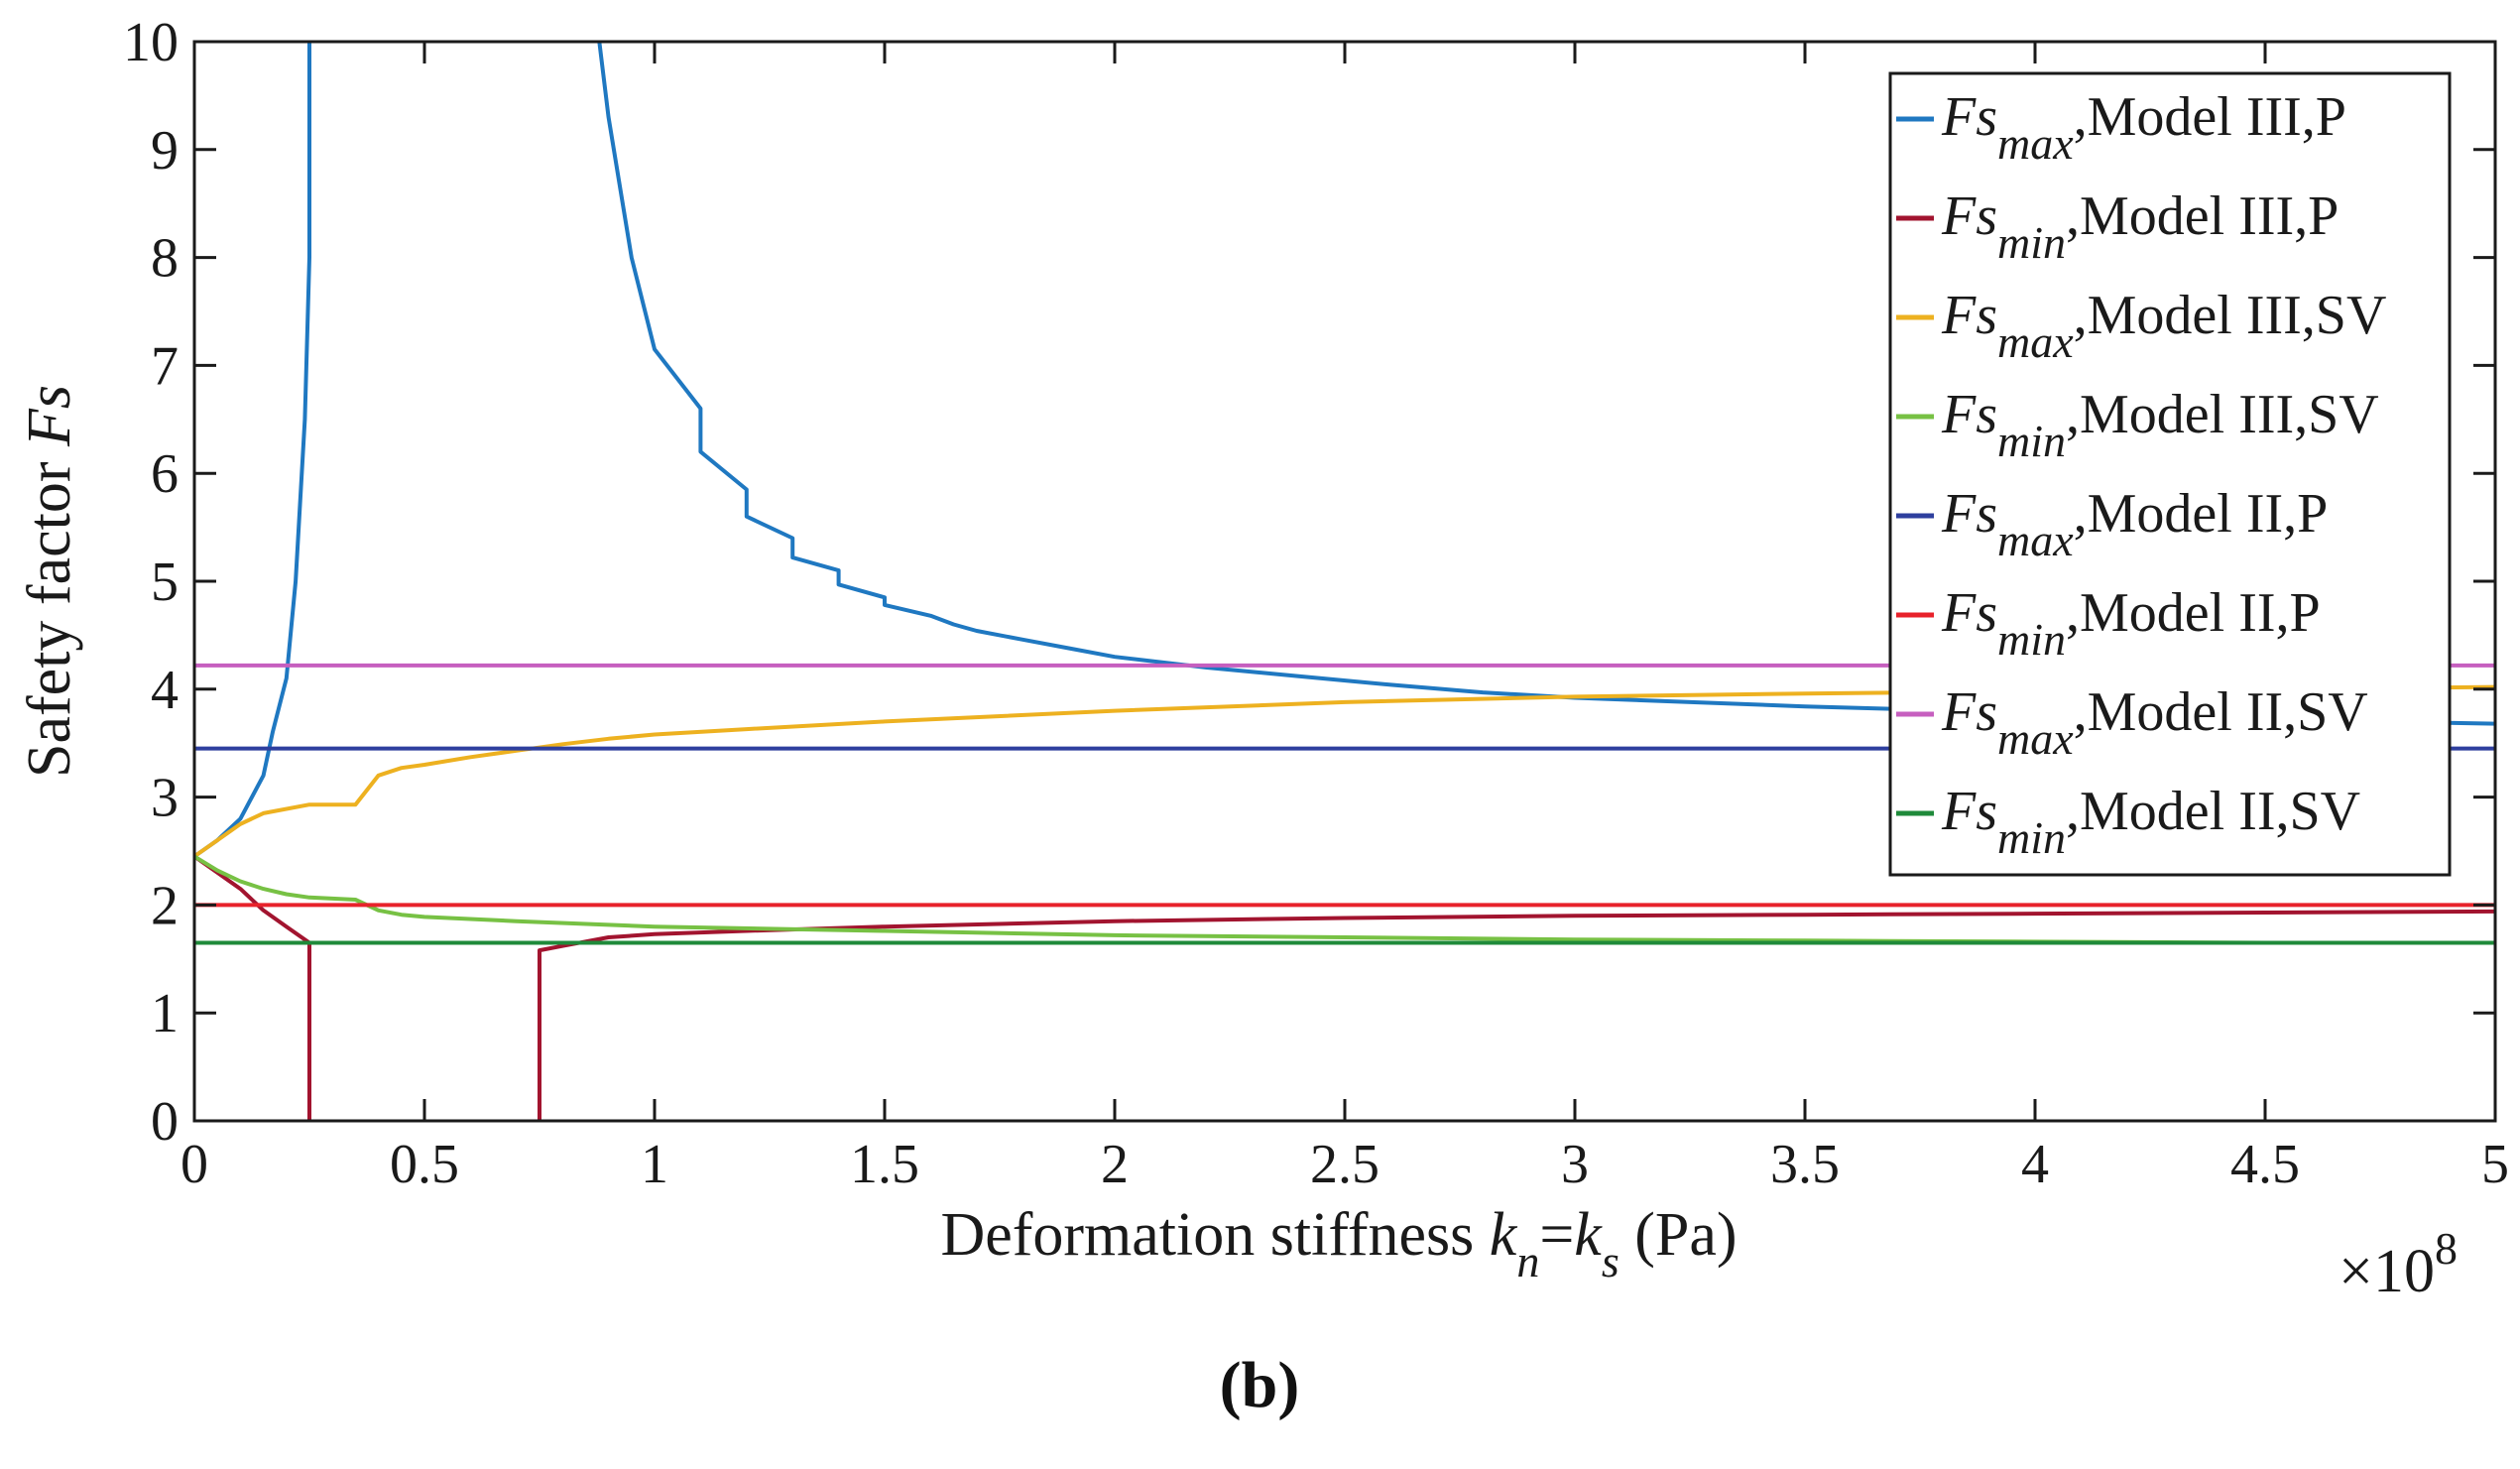 Image resolution: width=2520 pixels, height=1469 pixels. I want to click on x-tick-labels: 0 0.5 1 1.5 2 2.5 3 3.5 4 4.5 5, so click(1344, 1165).